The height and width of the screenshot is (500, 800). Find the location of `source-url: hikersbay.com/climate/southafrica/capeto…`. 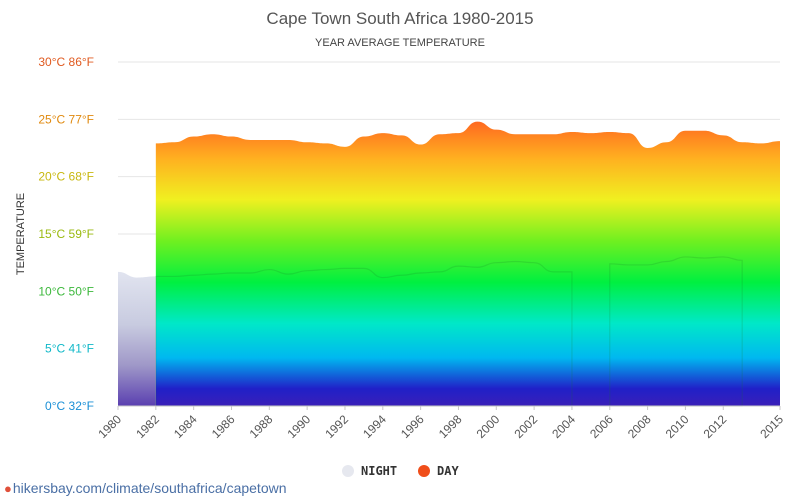

source-url: hikersbay.com/climate/southafrica/capeto… is located at coordinates (149, 488).